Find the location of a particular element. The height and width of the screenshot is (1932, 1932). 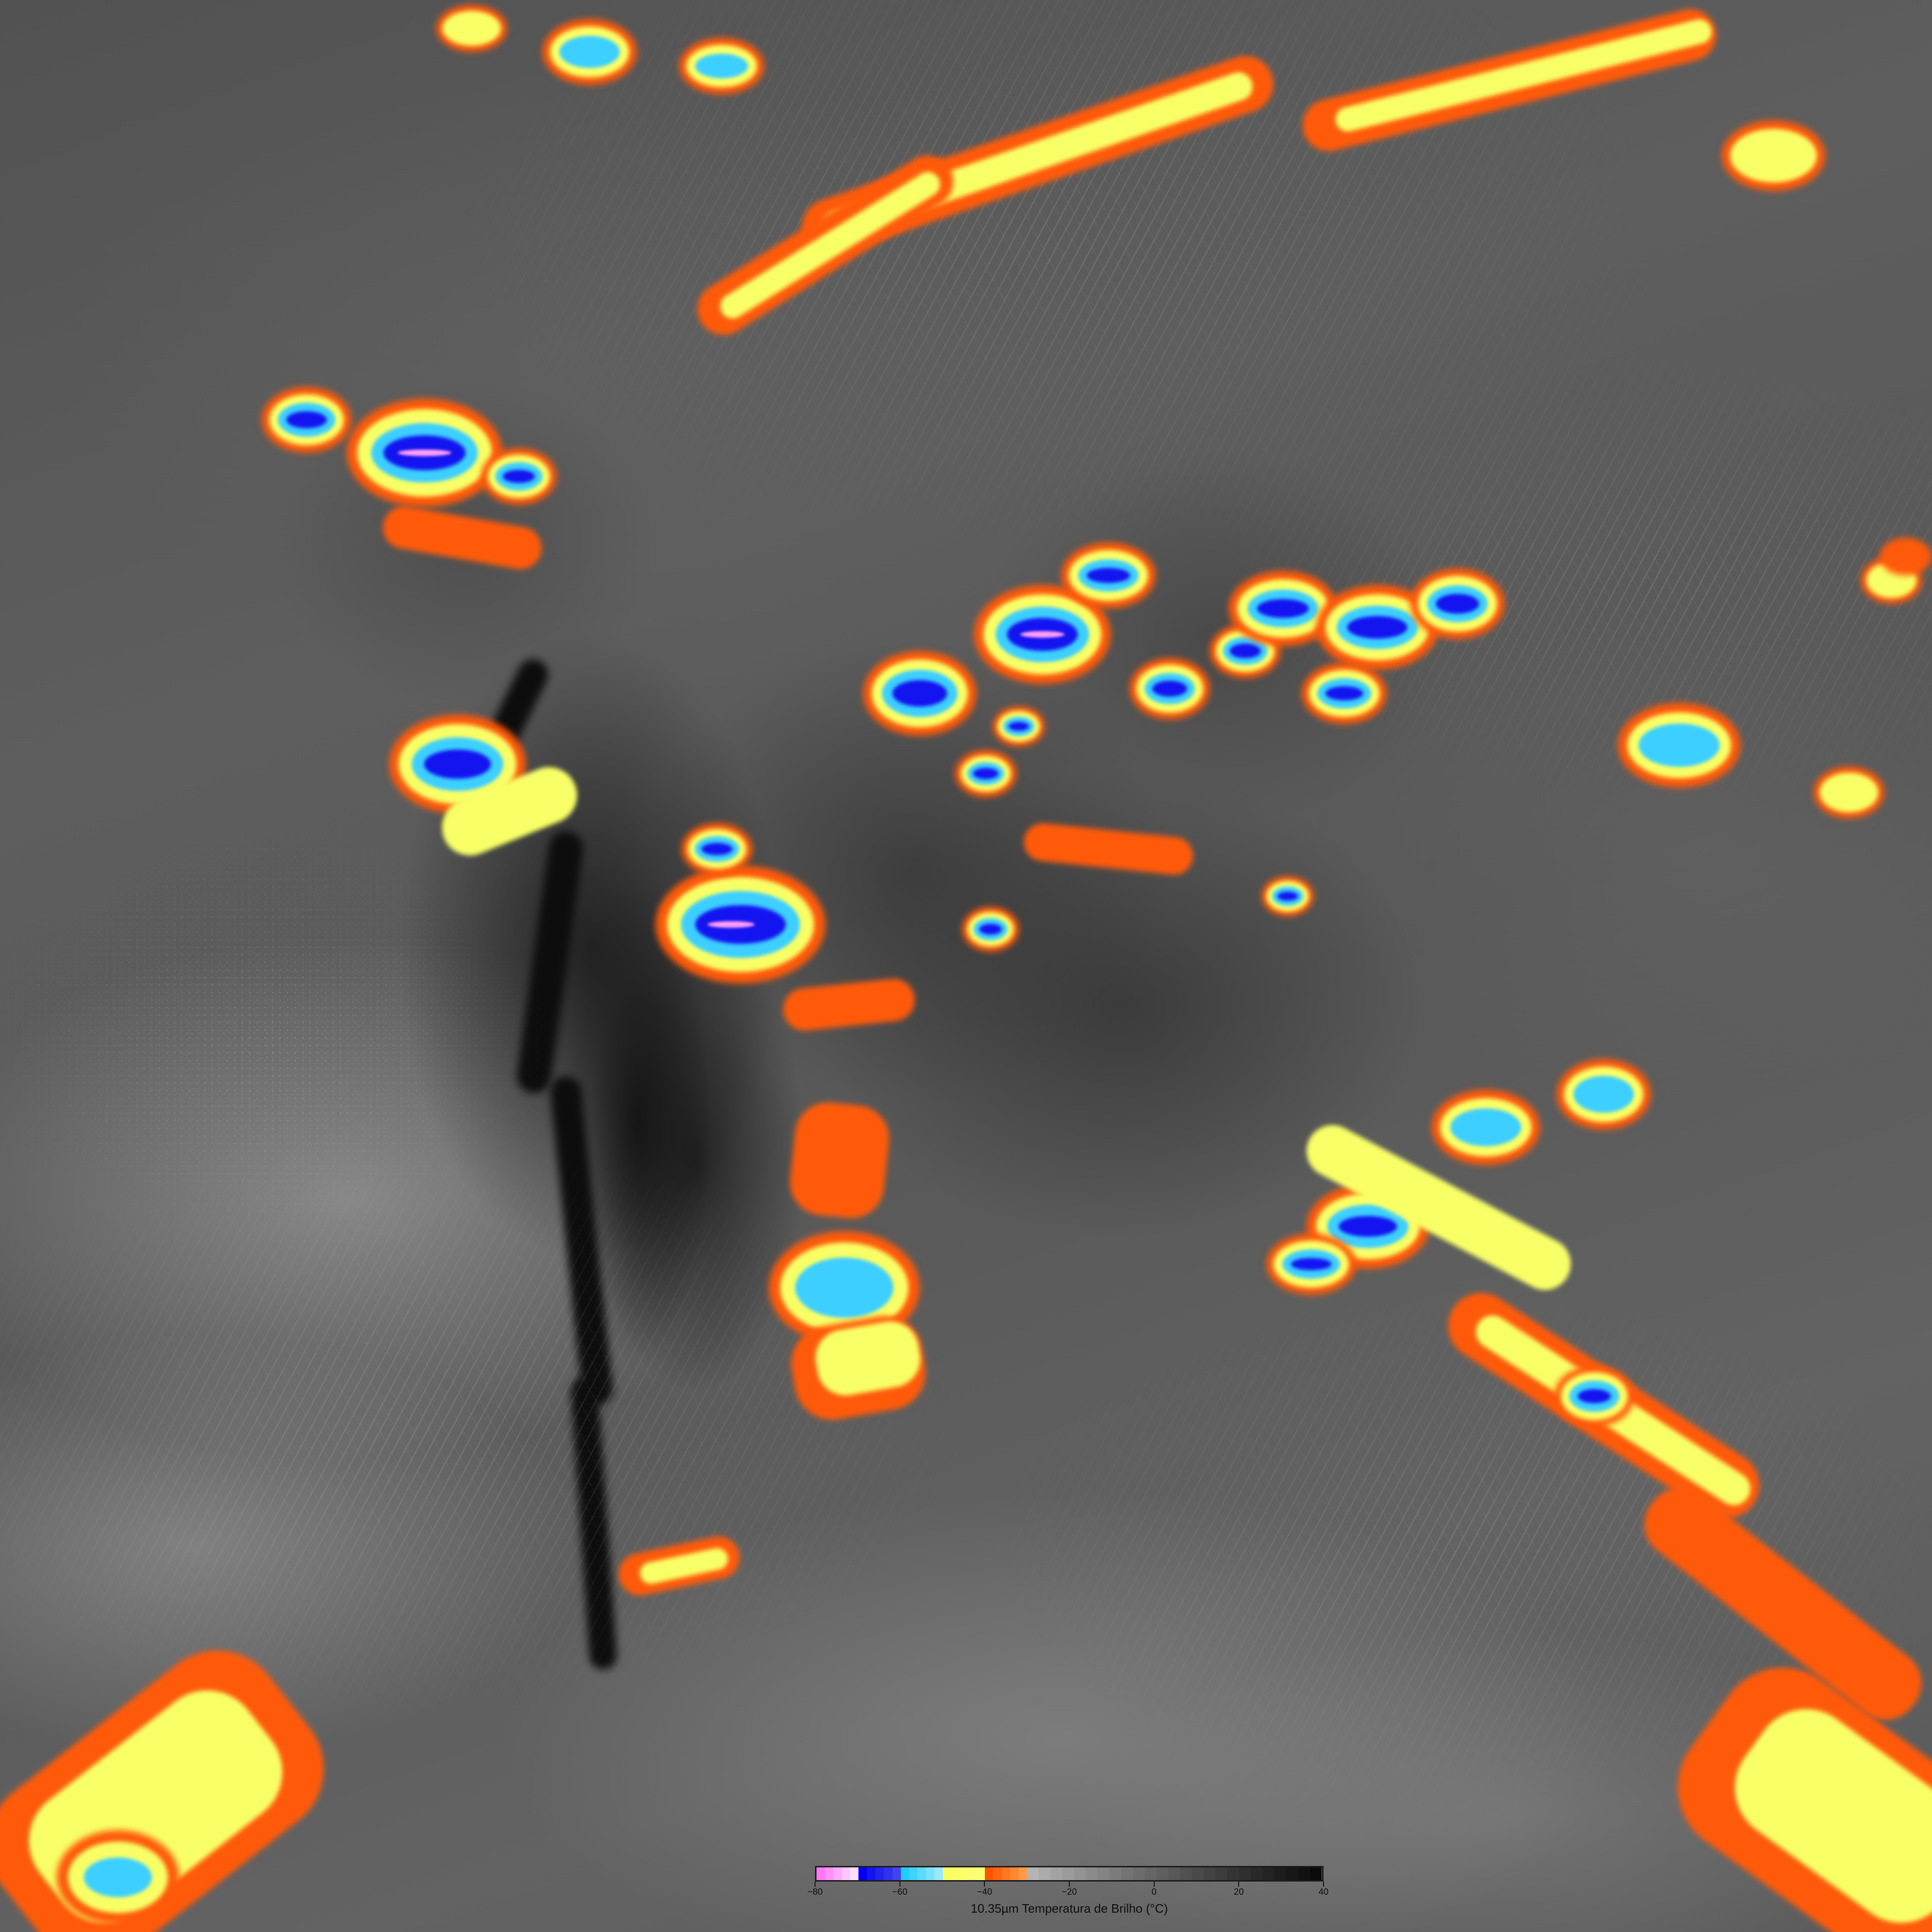

colorbar-axis-label: 10.35µm Temperatura de Brilho (°C) is located at coordinates (1069, 1908).